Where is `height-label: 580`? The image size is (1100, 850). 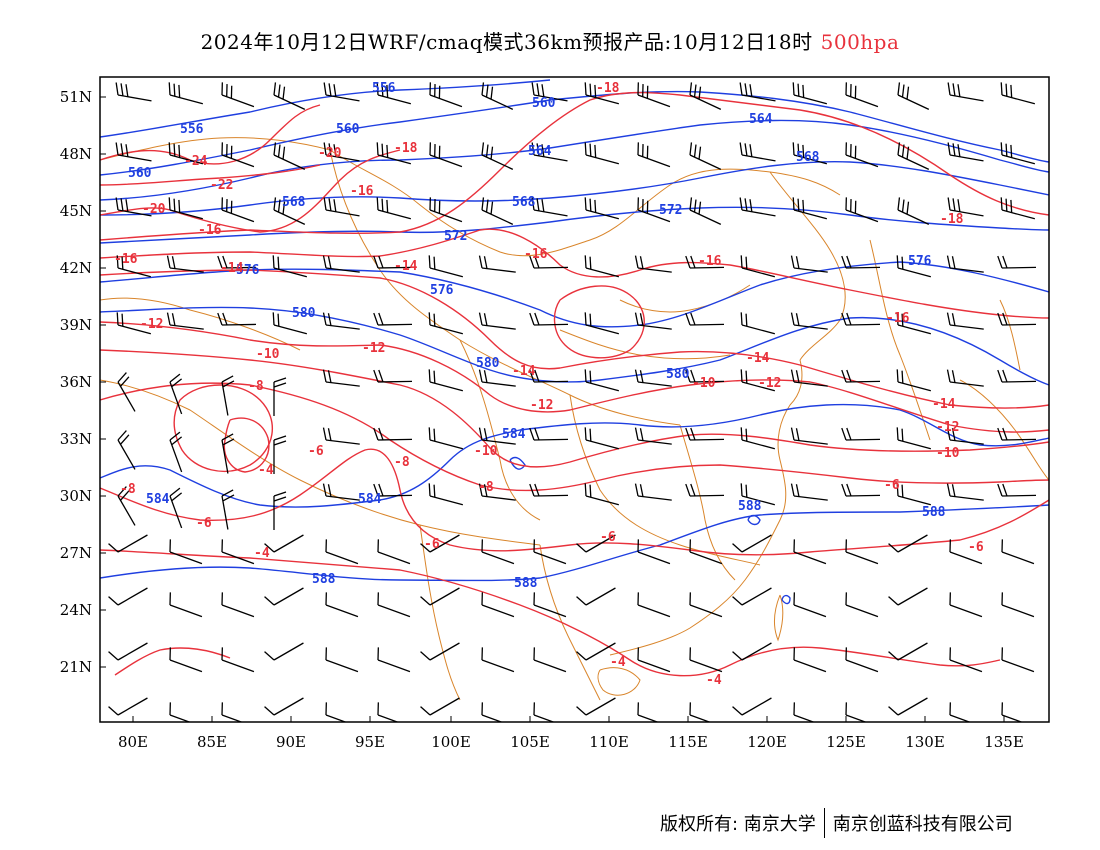 height-label: 580 is located at coordinates (488, 363).